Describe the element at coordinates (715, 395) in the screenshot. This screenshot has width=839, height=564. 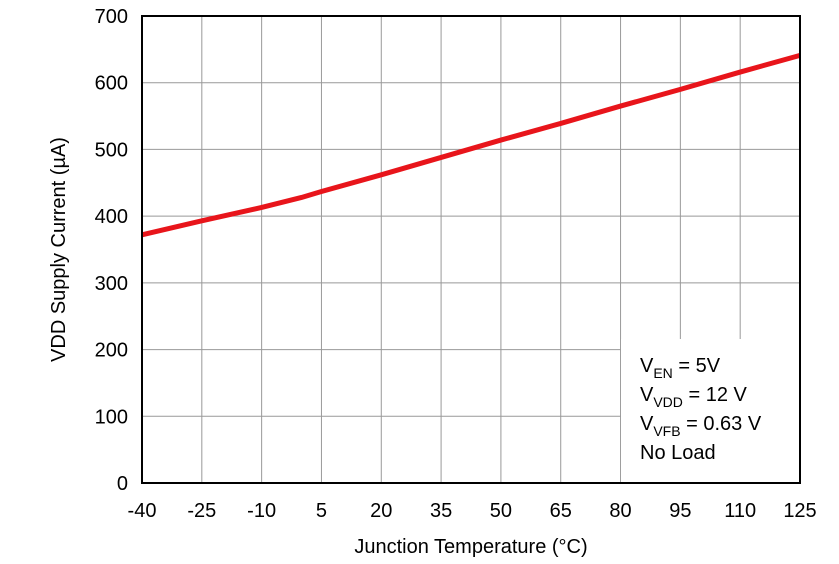
I see `annotation-rest: = 12 V` at that location.